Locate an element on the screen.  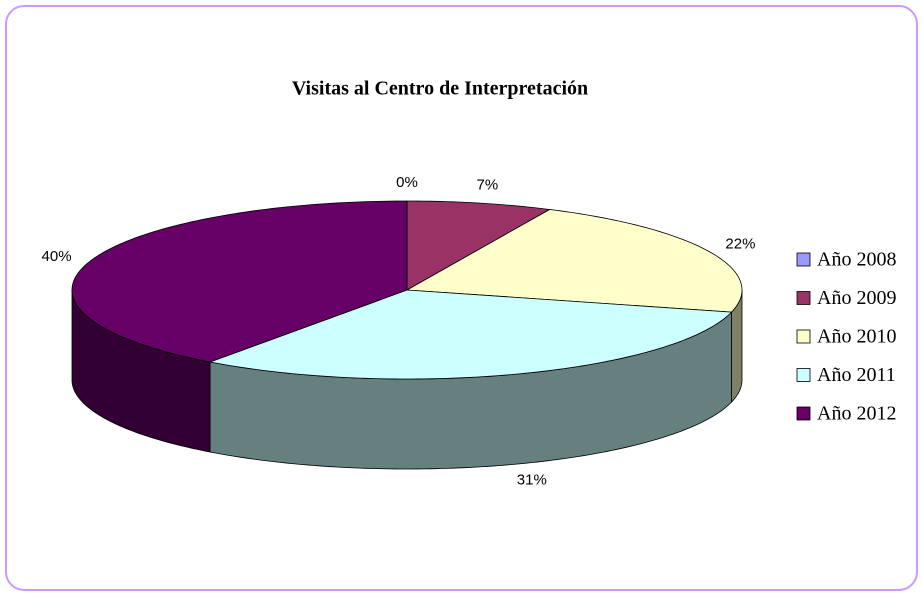
data-label: 0% is located at coordinates (407, 182).